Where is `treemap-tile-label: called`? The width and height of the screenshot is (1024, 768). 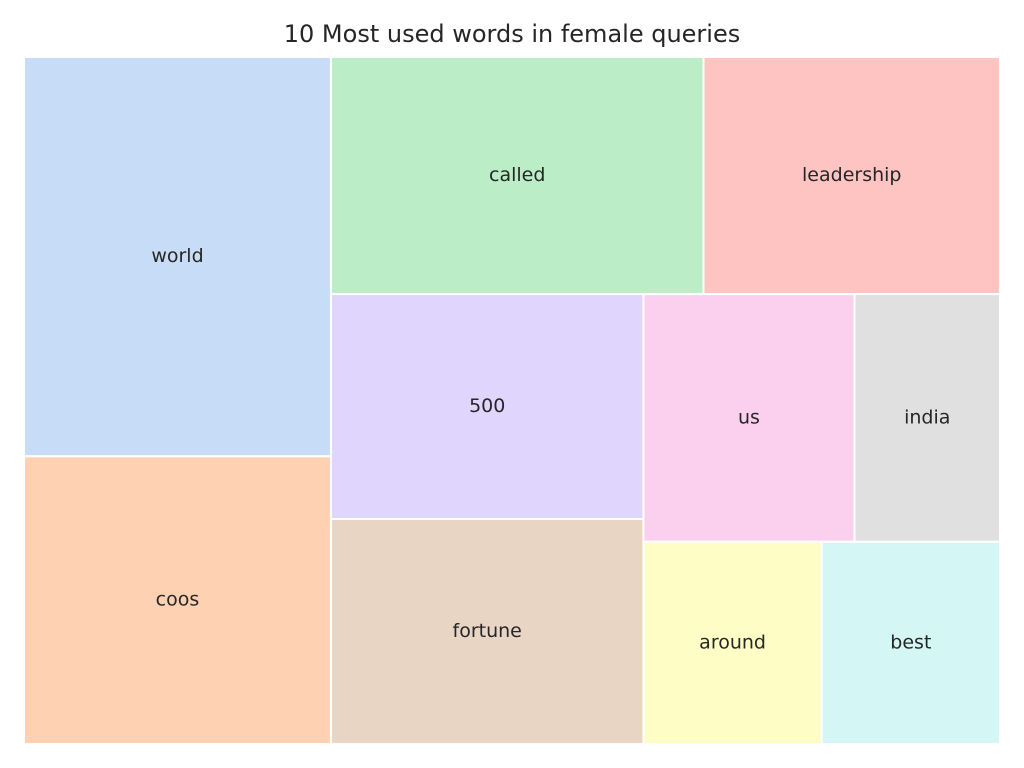
treemap-tile-label: called is located at coordinates (517, 175).